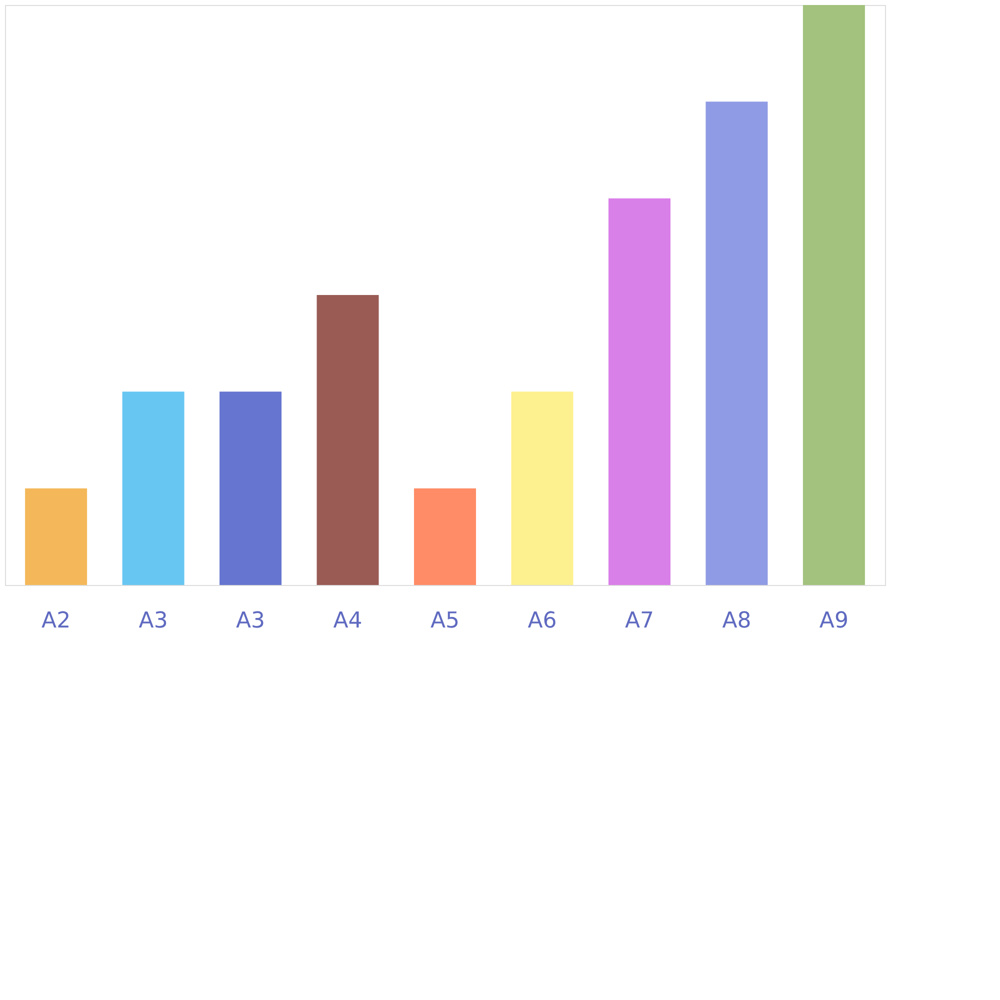  What do you see at coordinates (542, 621) in the screenshot?
I see `x-tick-label: A6` at bounding box center [542, 621].